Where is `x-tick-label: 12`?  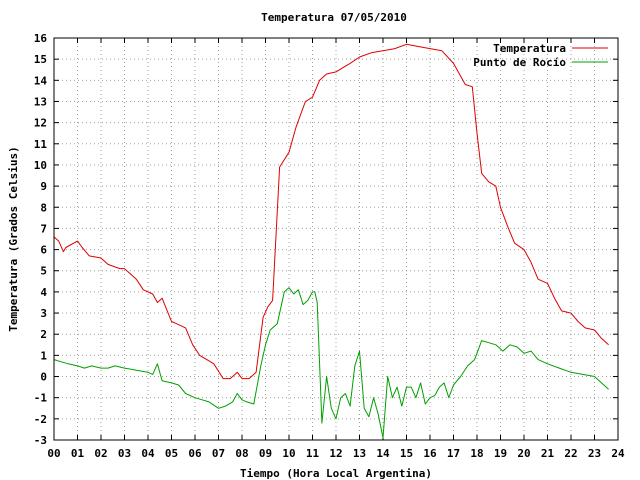
x-tick-label: 12 is located at coordinates (335, 453).